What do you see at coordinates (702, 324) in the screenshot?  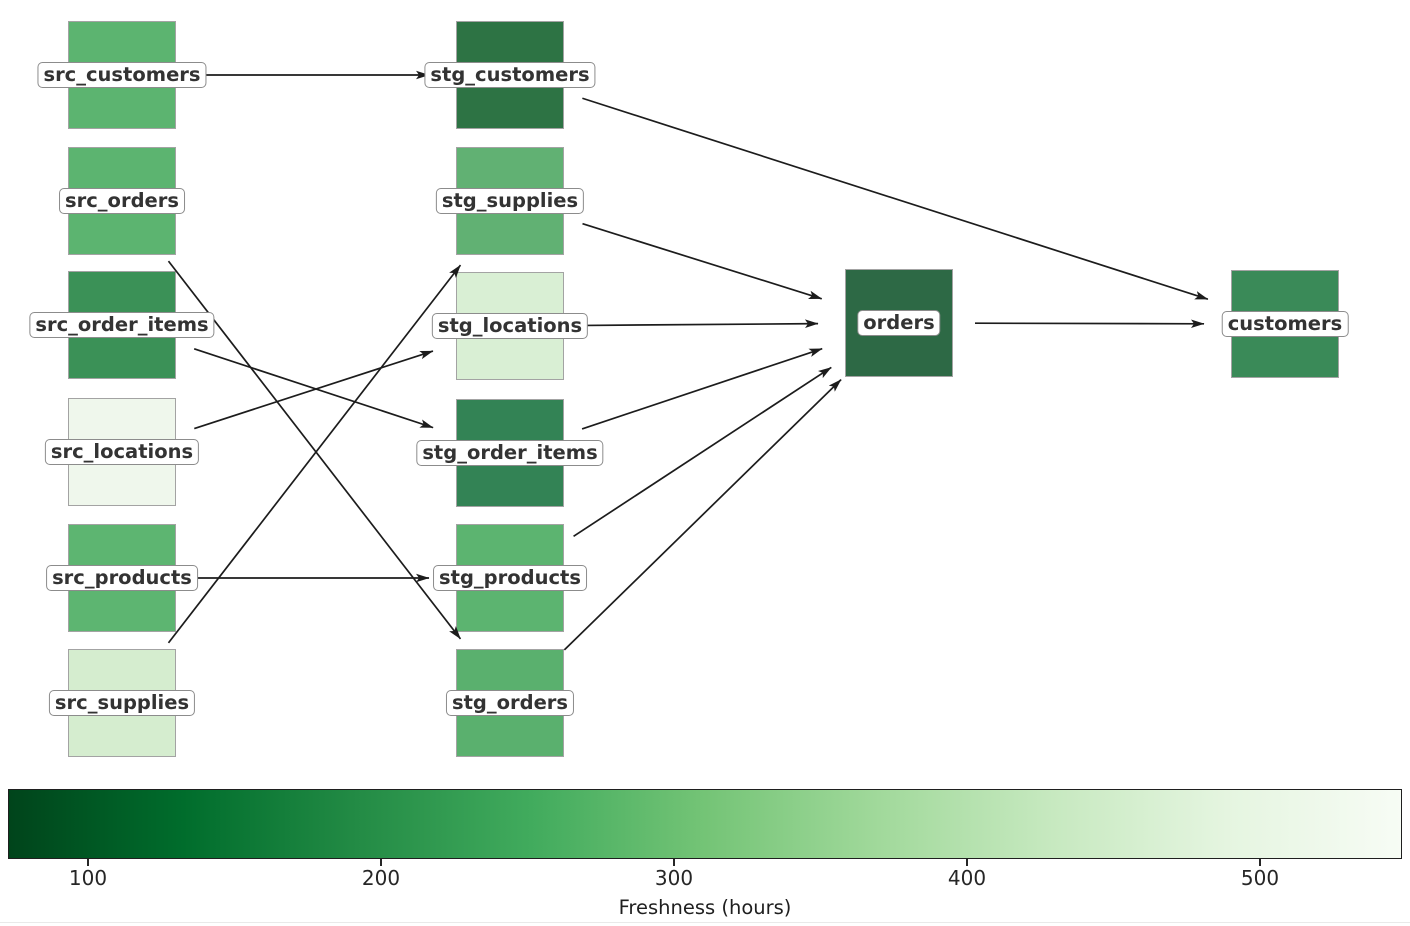 I see `edge-stg_locations-to-orders` at bounding box center [702, 324].